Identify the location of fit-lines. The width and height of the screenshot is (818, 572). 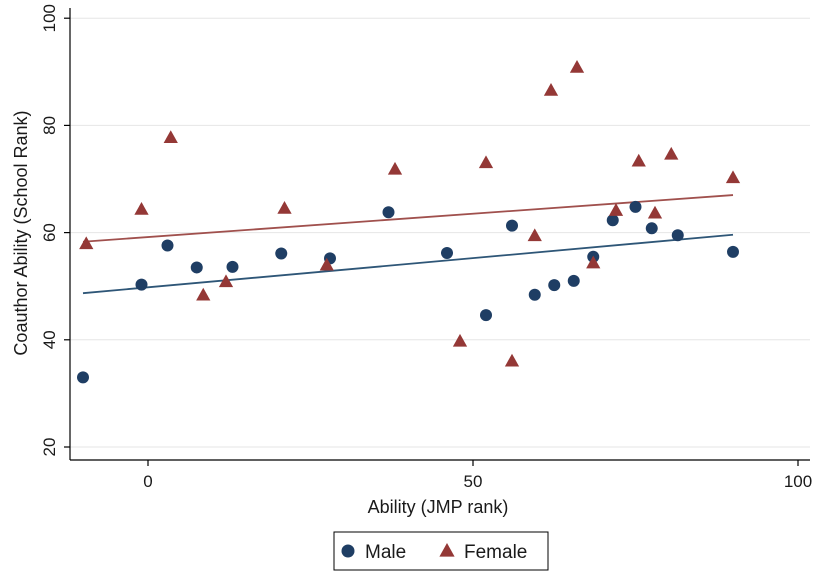
(408, 244).